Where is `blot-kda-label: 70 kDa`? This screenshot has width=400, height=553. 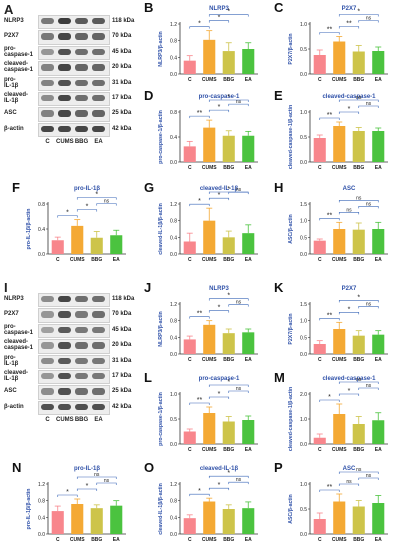
blot-kda-label: 70 kDa is located at coordinates (122, 36).